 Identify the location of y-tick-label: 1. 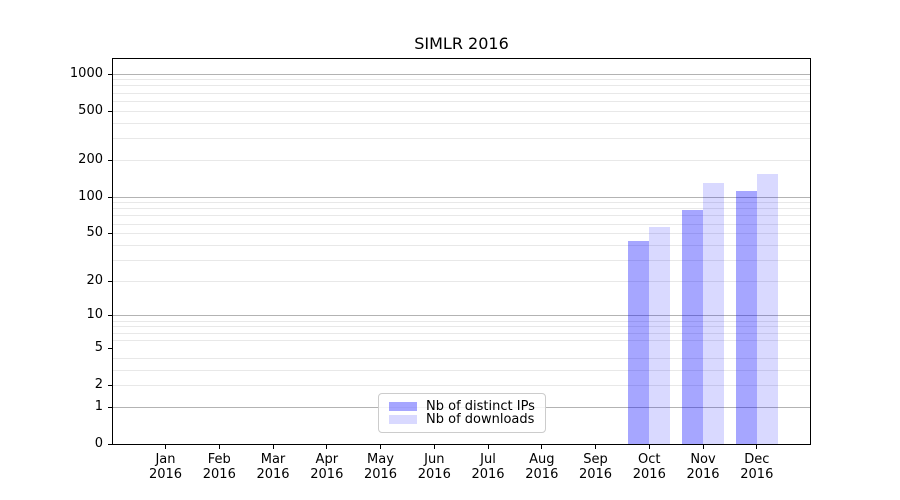
(98, 406).